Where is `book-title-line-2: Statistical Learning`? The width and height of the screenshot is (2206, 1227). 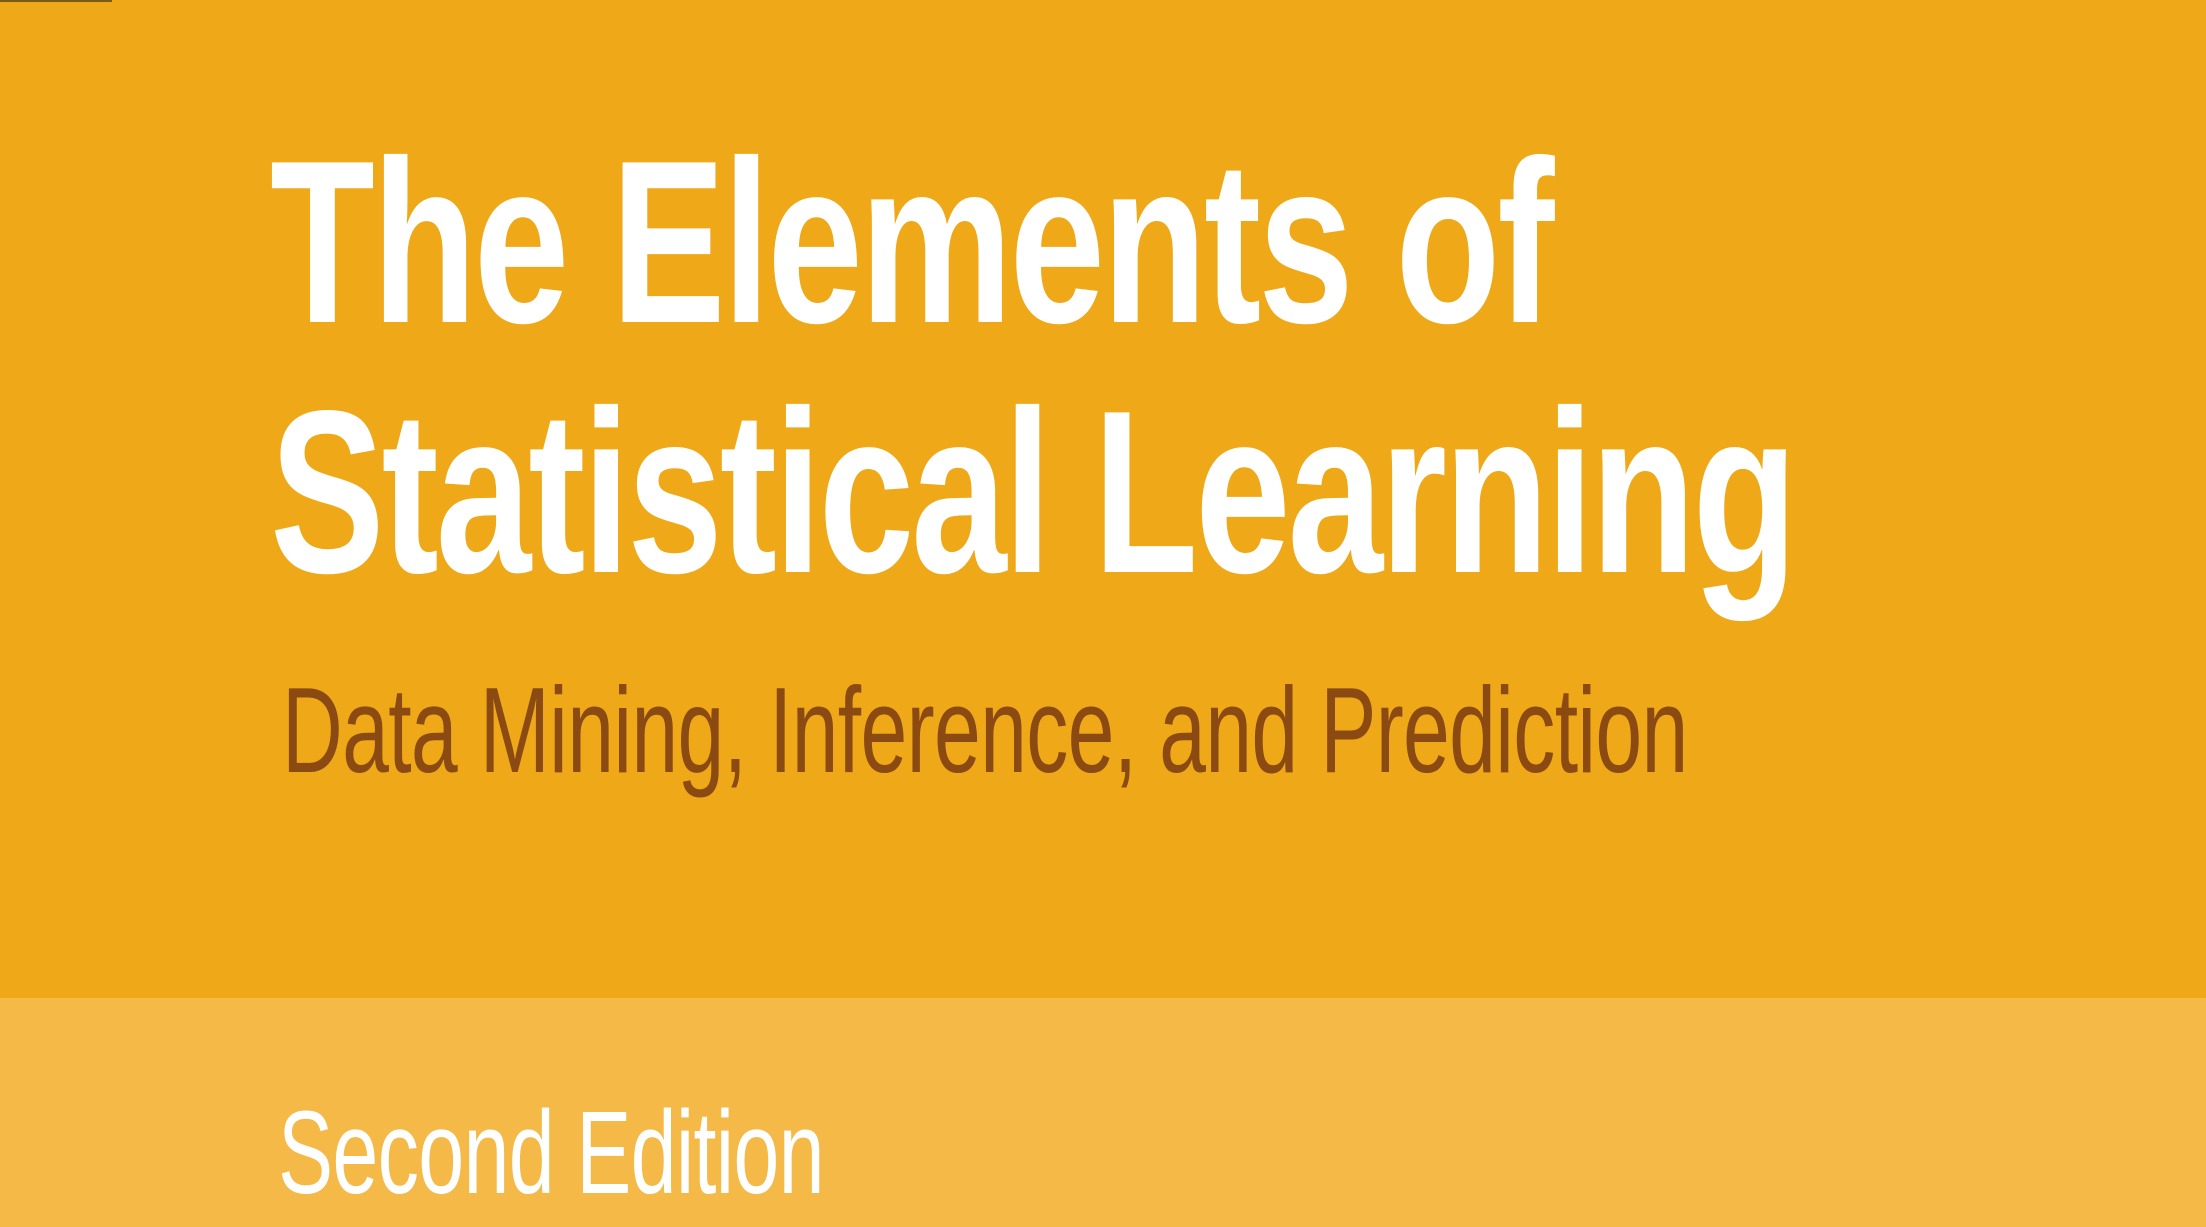 book-title-line-2: Statistical Learning is located at coordinates (1033, 492).